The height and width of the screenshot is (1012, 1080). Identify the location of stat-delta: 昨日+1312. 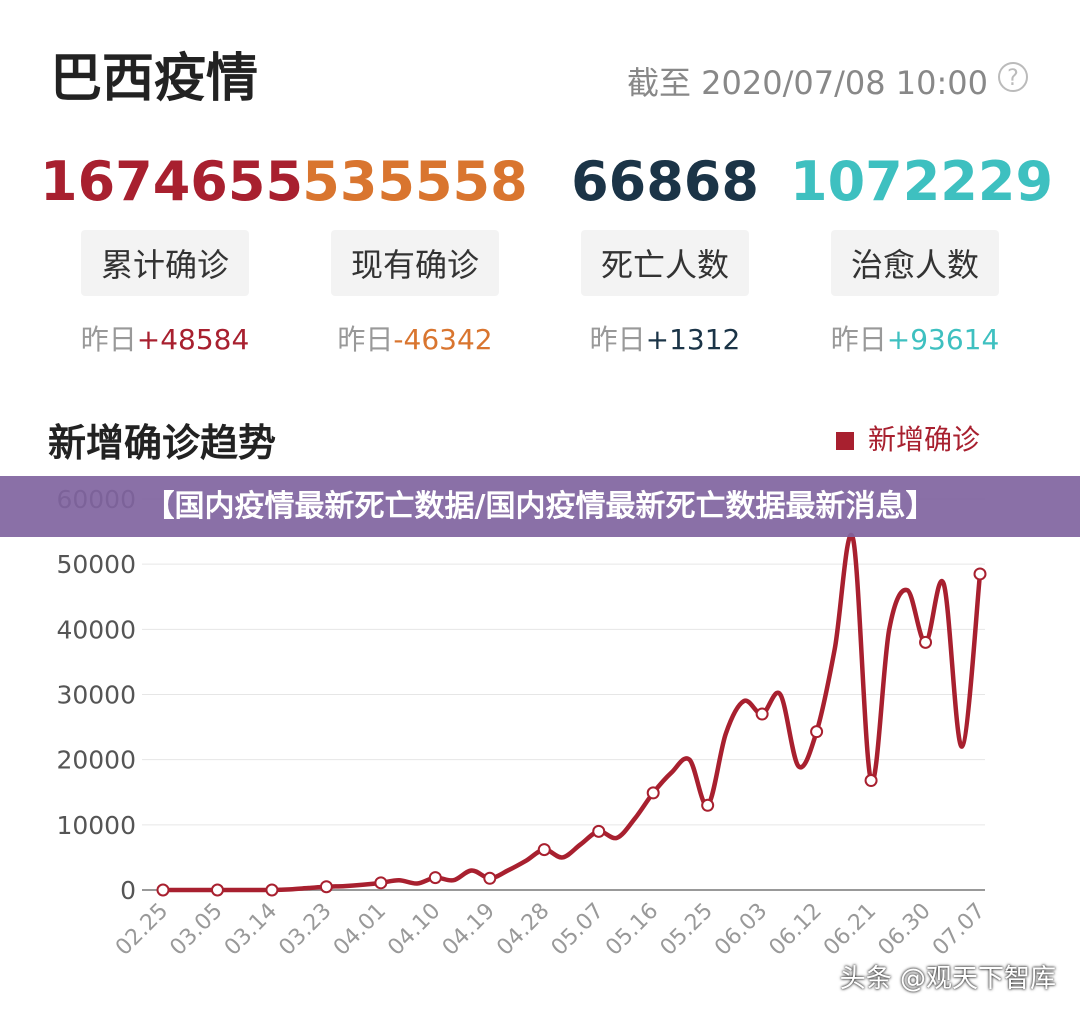
(665, 338).